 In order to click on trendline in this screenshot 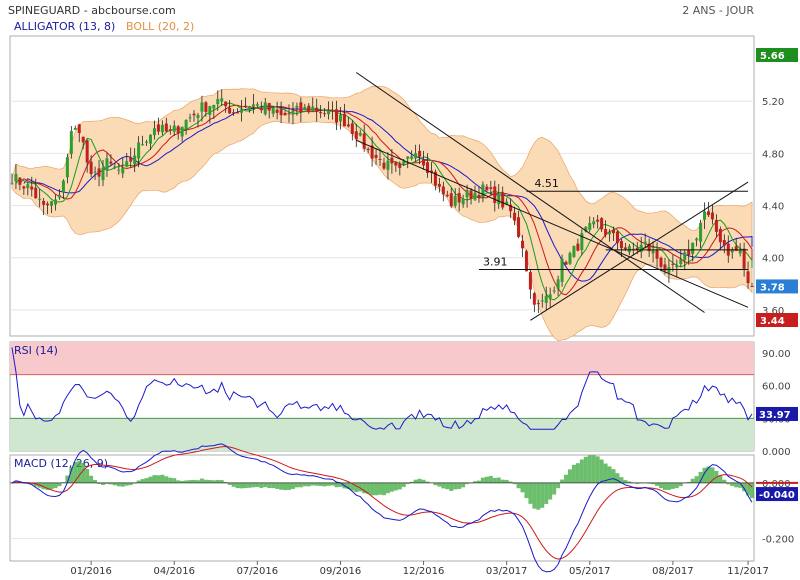, I will do `click(639, 251)`.